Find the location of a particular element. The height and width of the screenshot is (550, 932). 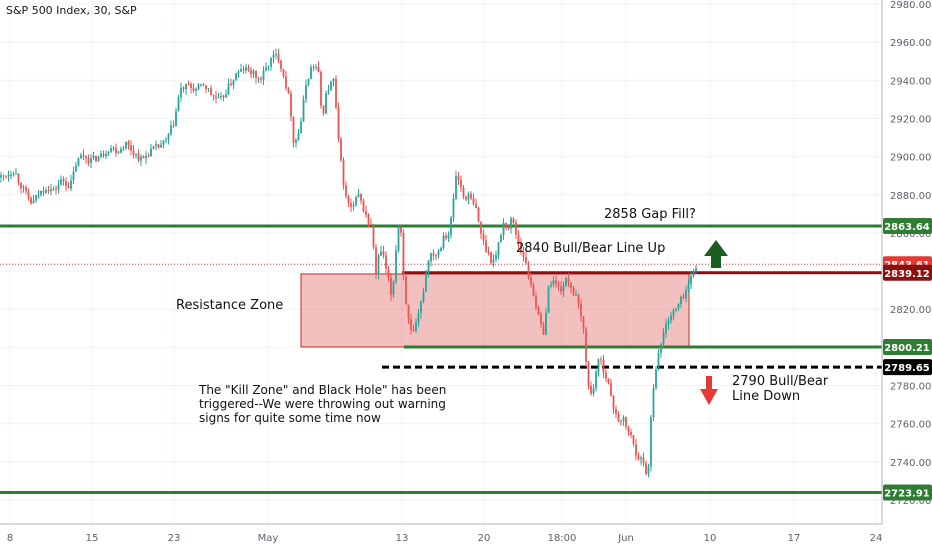

x-axis: 8 15 23 May 13 20 18:00 Jun 10 17 24 is located at coordinates (441, 533).